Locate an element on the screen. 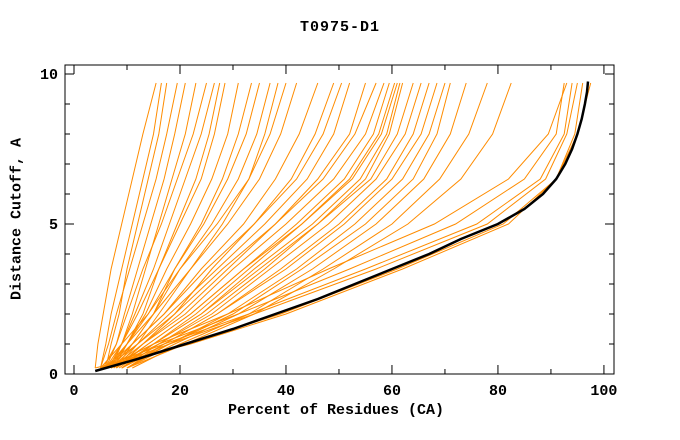 This screenshot has height=440, width=680. x-tick-label: 20 is located at coordinates (180, 391).